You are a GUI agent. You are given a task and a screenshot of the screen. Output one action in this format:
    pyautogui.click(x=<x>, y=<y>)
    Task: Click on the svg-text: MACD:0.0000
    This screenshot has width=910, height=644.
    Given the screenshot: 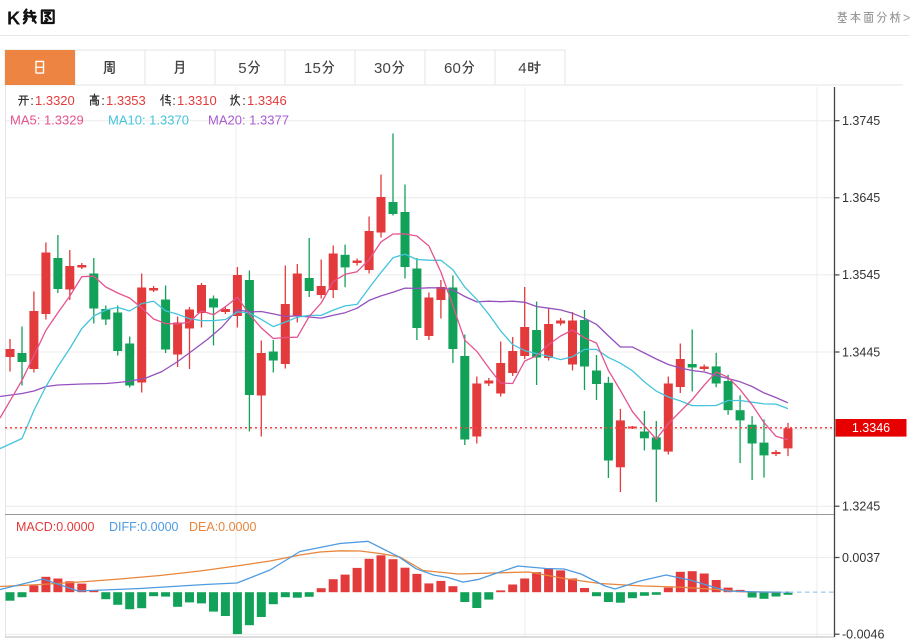 What is the action you would take?
    pyautogui.click(x=55, y=527)
    